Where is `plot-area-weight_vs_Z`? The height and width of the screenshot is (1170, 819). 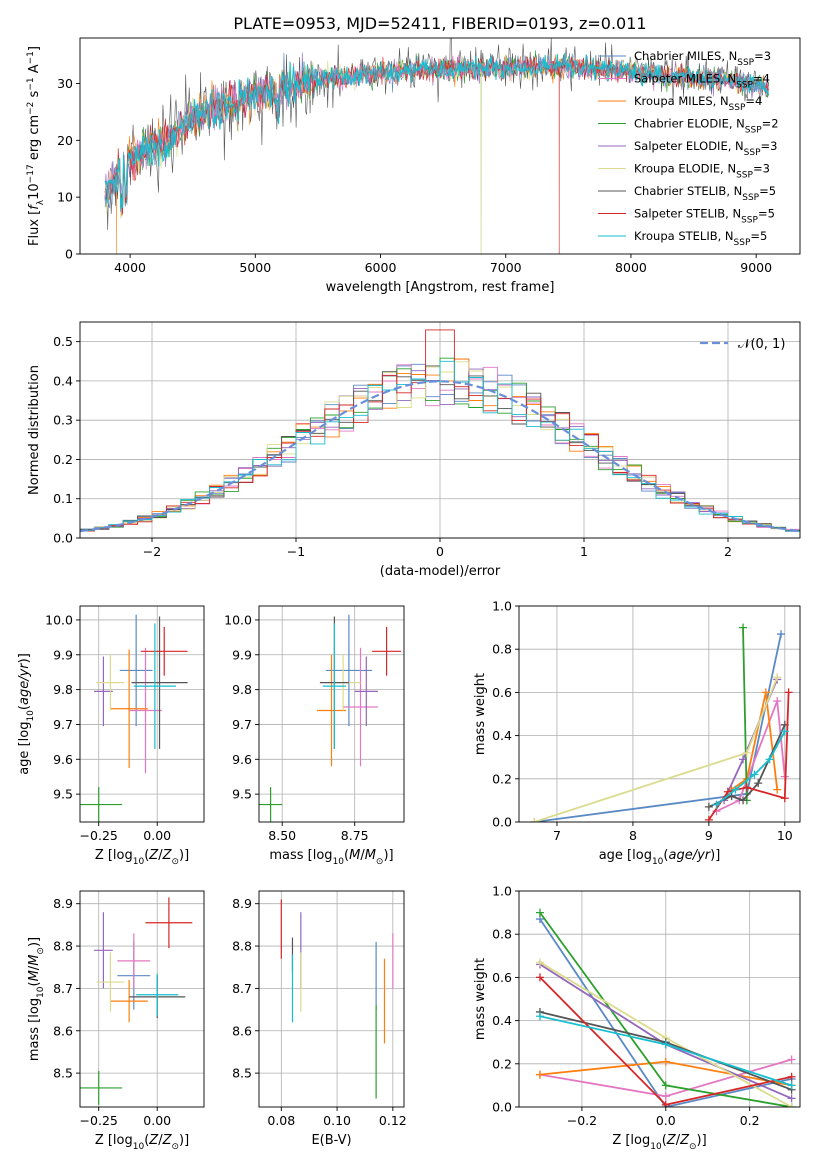
plot-area-weight_vs_Z is located at coordinates (665, 1007).